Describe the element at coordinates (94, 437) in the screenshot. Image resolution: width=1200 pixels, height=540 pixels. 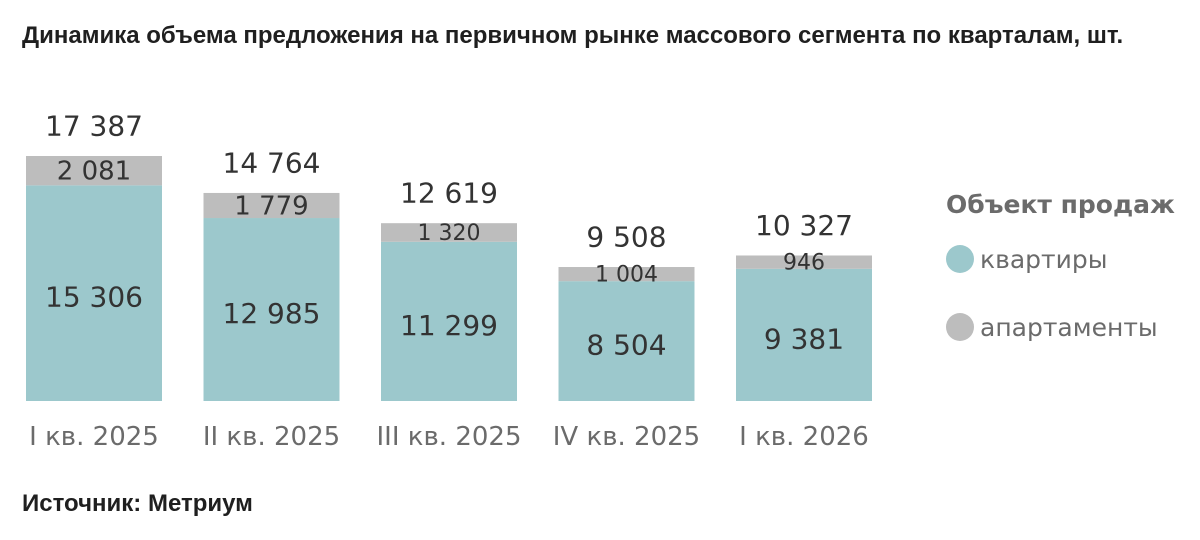
I see `category-label-1: I кв. 2025` at that location.